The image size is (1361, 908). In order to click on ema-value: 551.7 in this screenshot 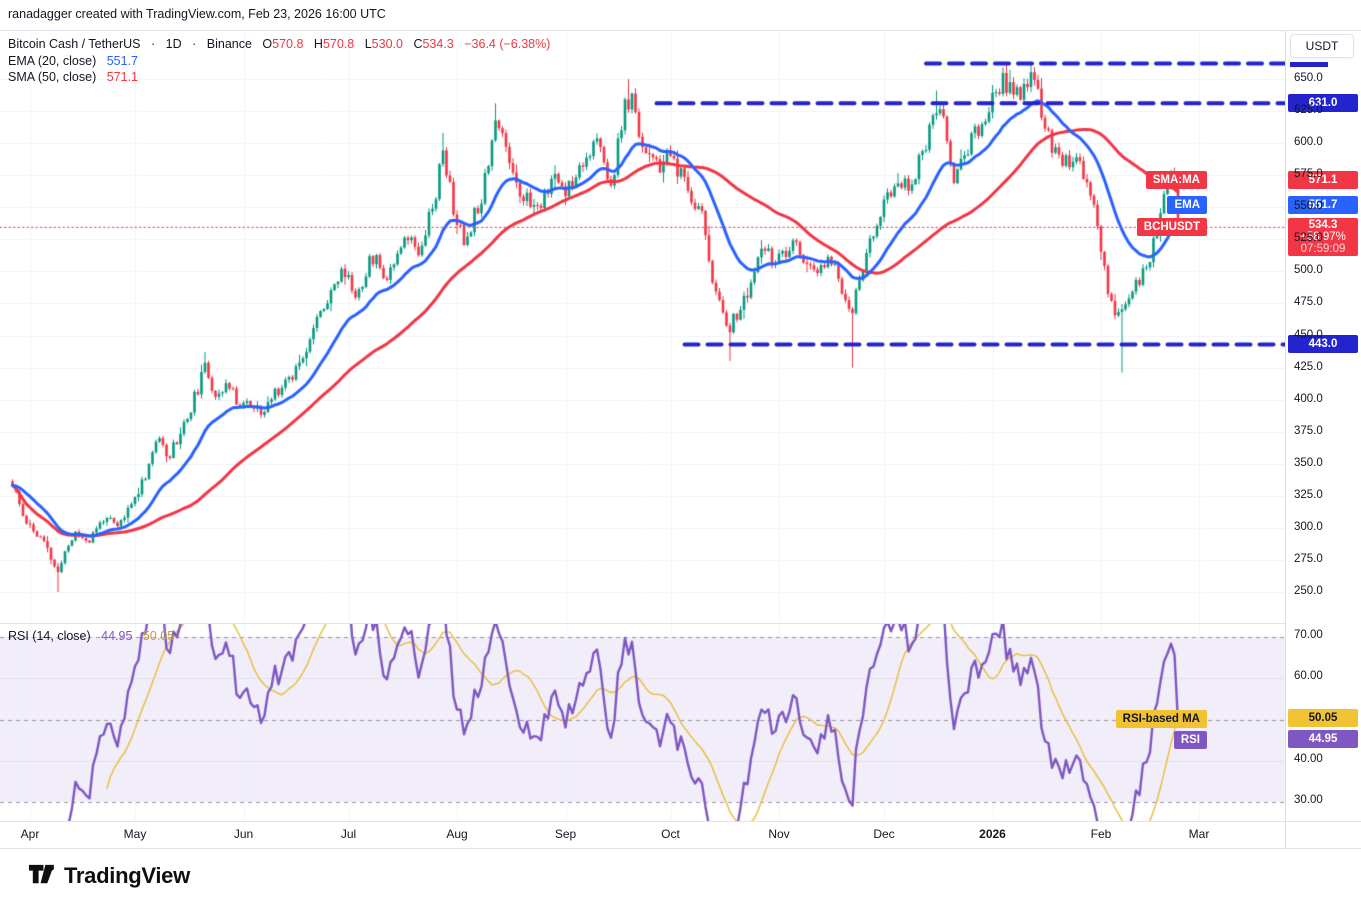, I will do `click(122, 61)`.